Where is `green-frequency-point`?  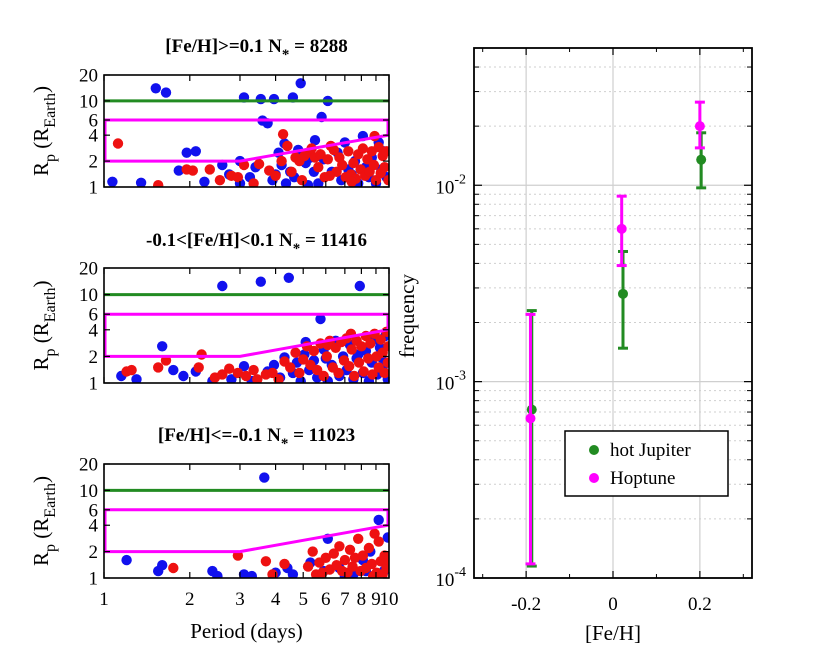
green-frequency-point is located at coordinates (622, 293).